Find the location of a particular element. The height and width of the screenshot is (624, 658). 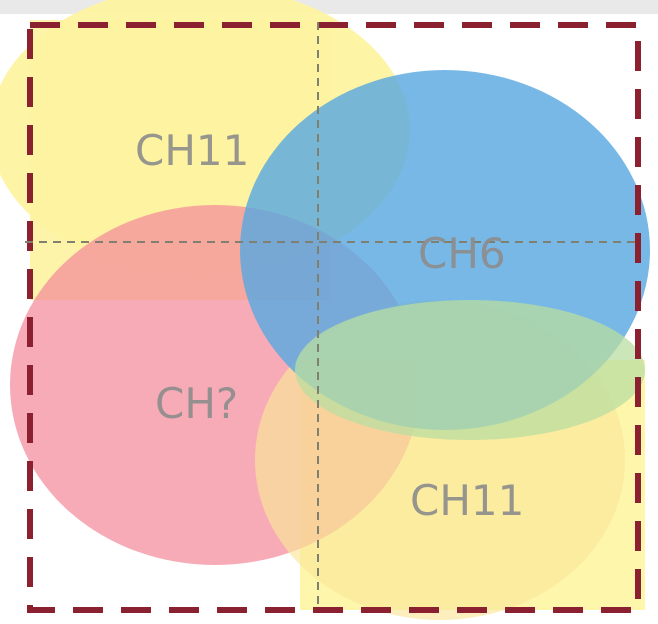

green-ellipse is located at coordinates (470, 370).